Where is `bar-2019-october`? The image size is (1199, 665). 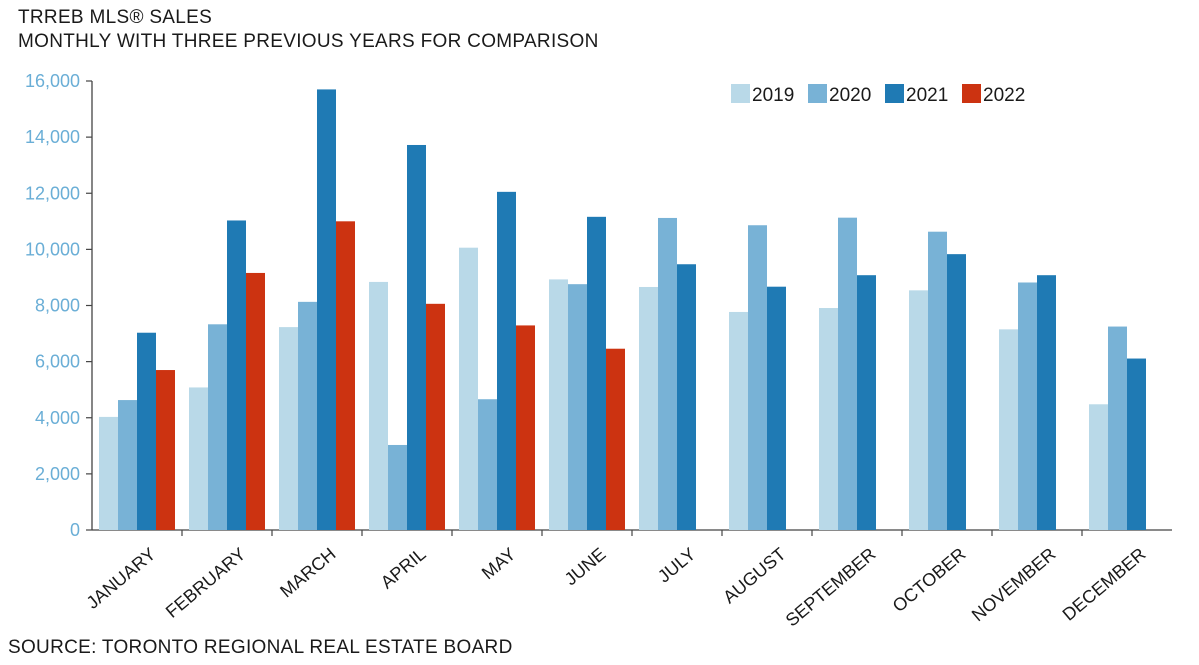 bar-2019-october is located at coordinates (918, 410).